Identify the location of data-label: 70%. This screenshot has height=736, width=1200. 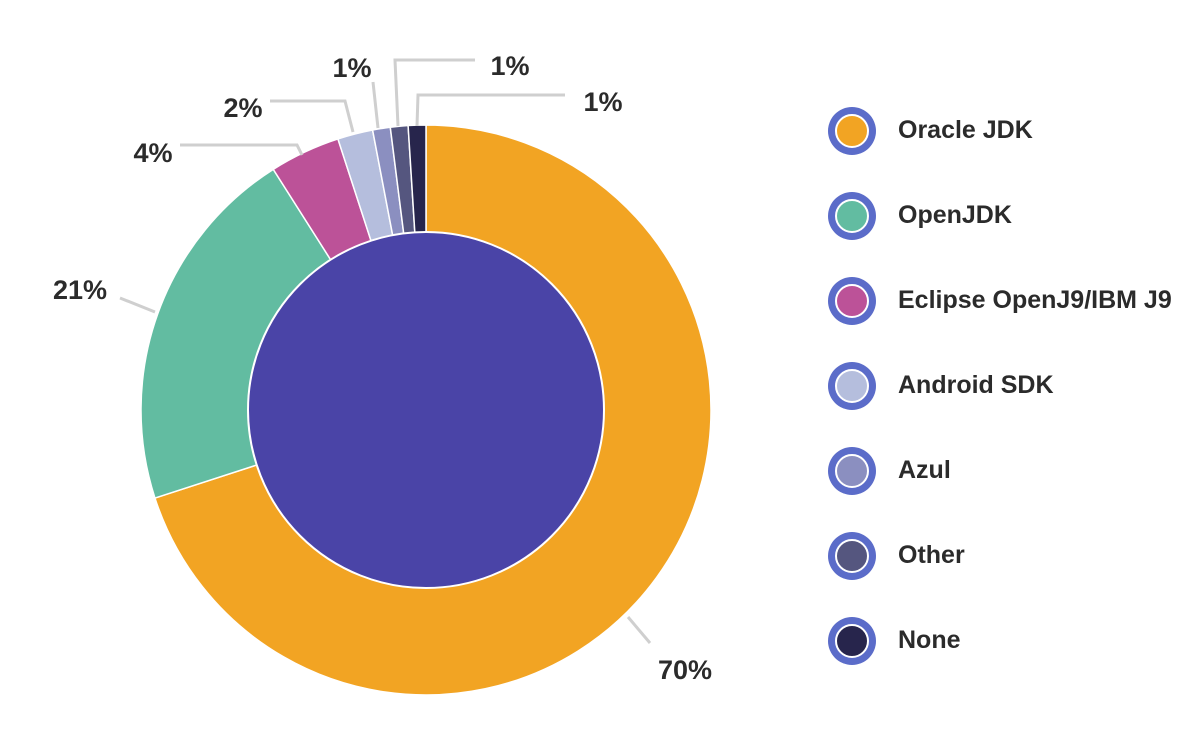
(685, 670).